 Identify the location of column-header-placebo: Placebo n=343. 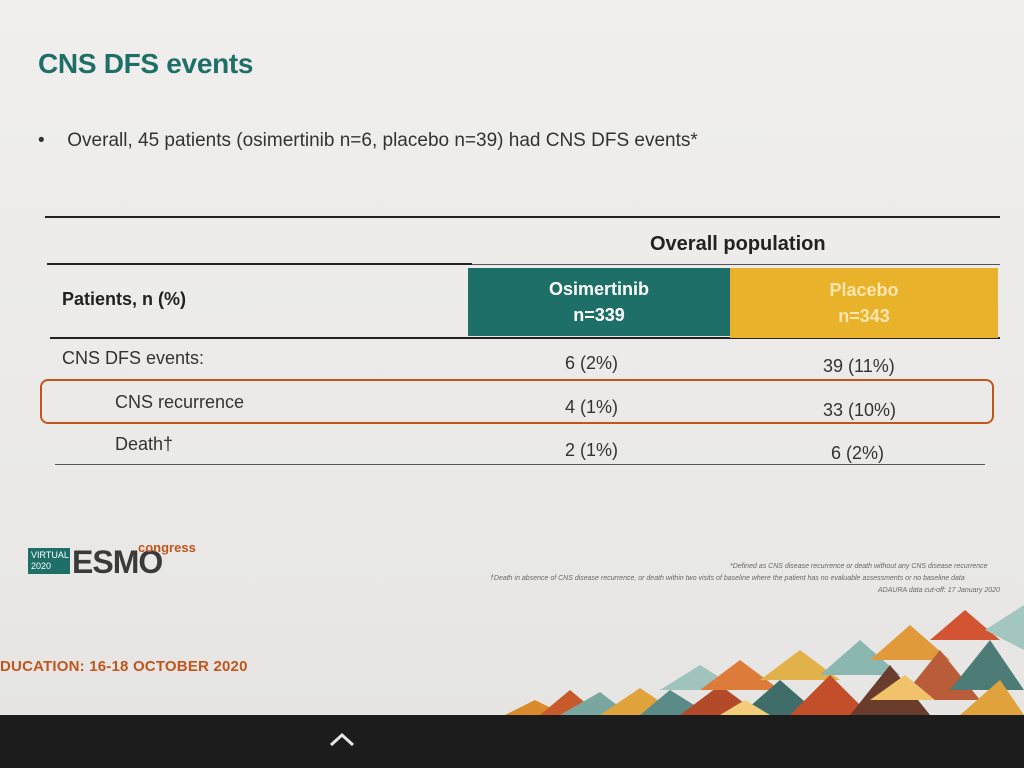
(864, 303).